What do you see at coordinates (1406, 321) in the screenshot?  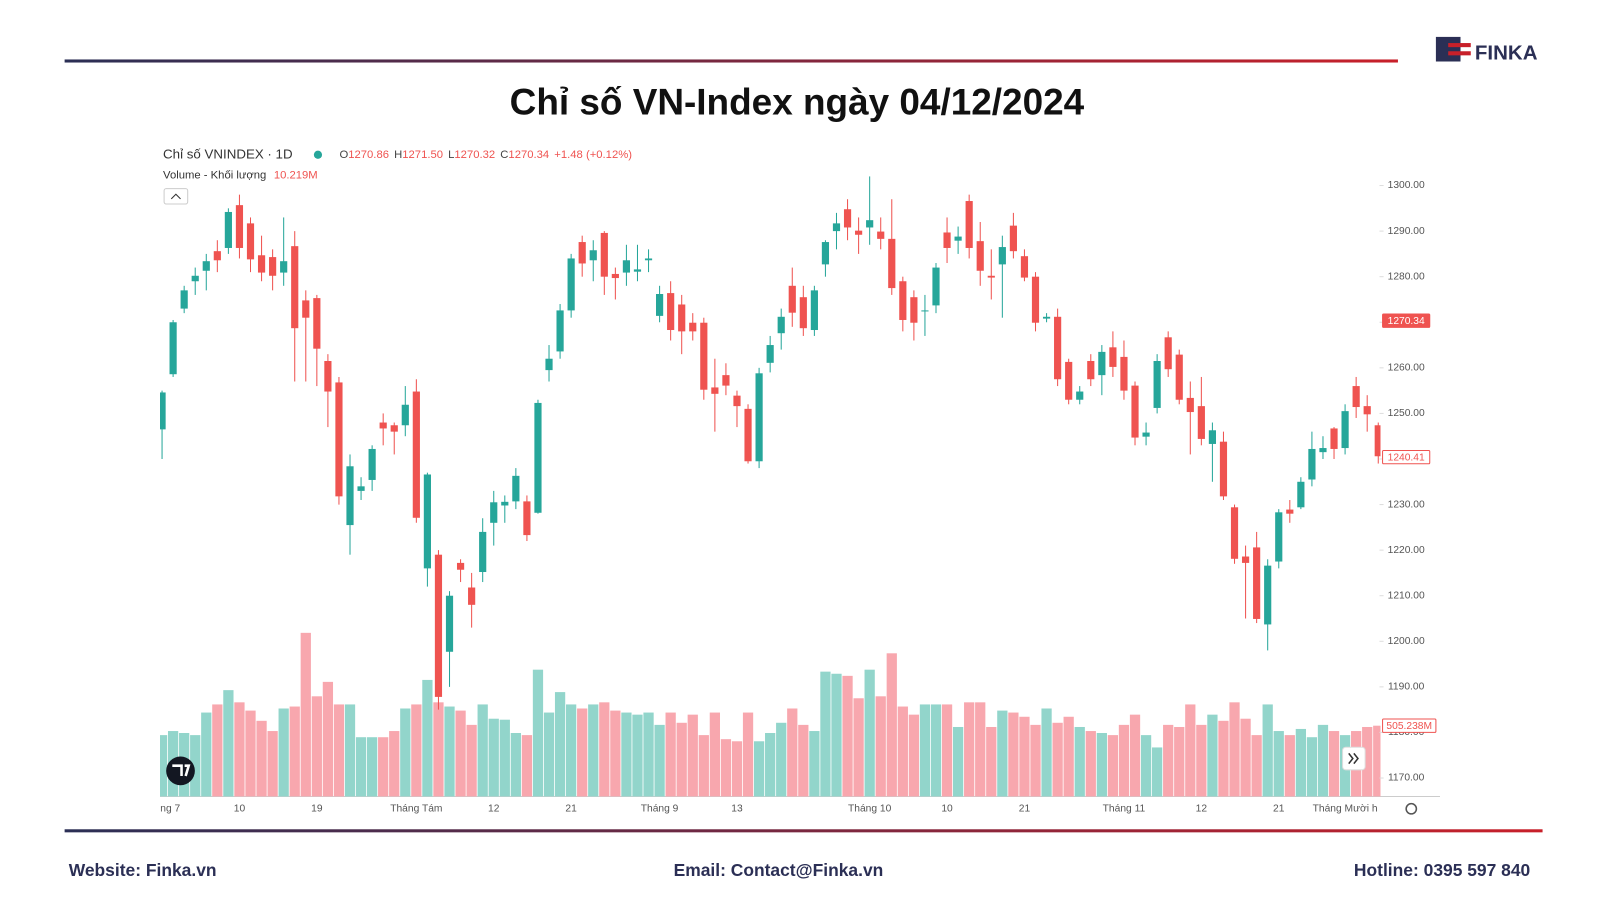 I see `price-label: 1270.34` at bounding box center [1406, 321].